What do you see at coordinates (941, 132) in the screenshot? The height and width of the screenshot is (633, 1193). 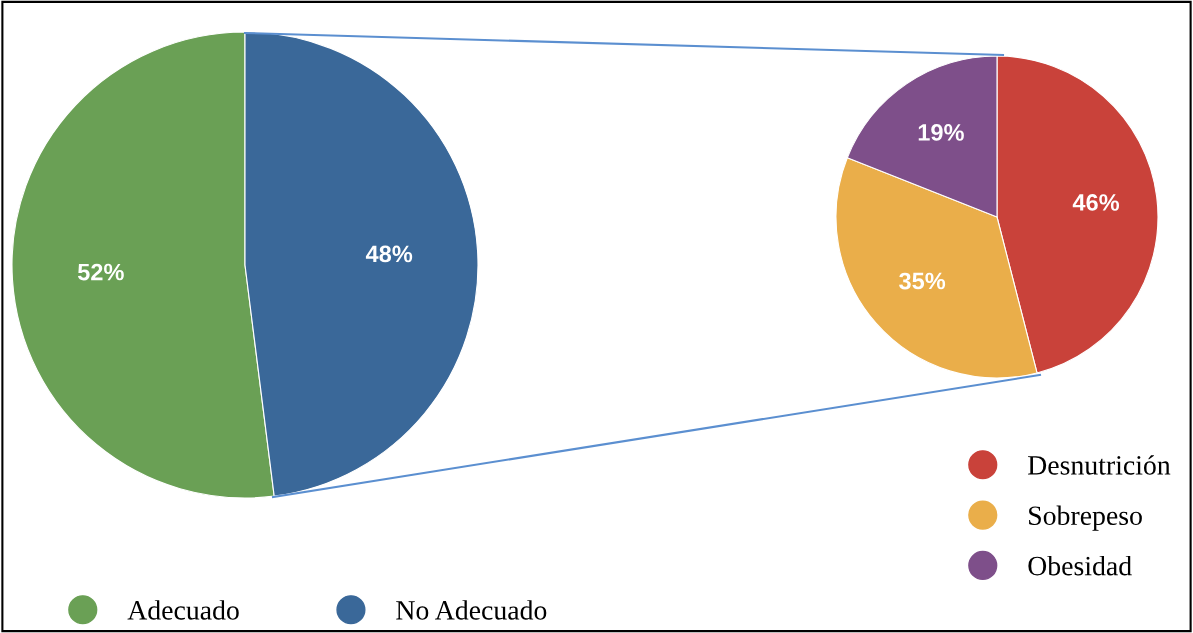 I see `data-label: 19%` at bounding box center [941, 132].